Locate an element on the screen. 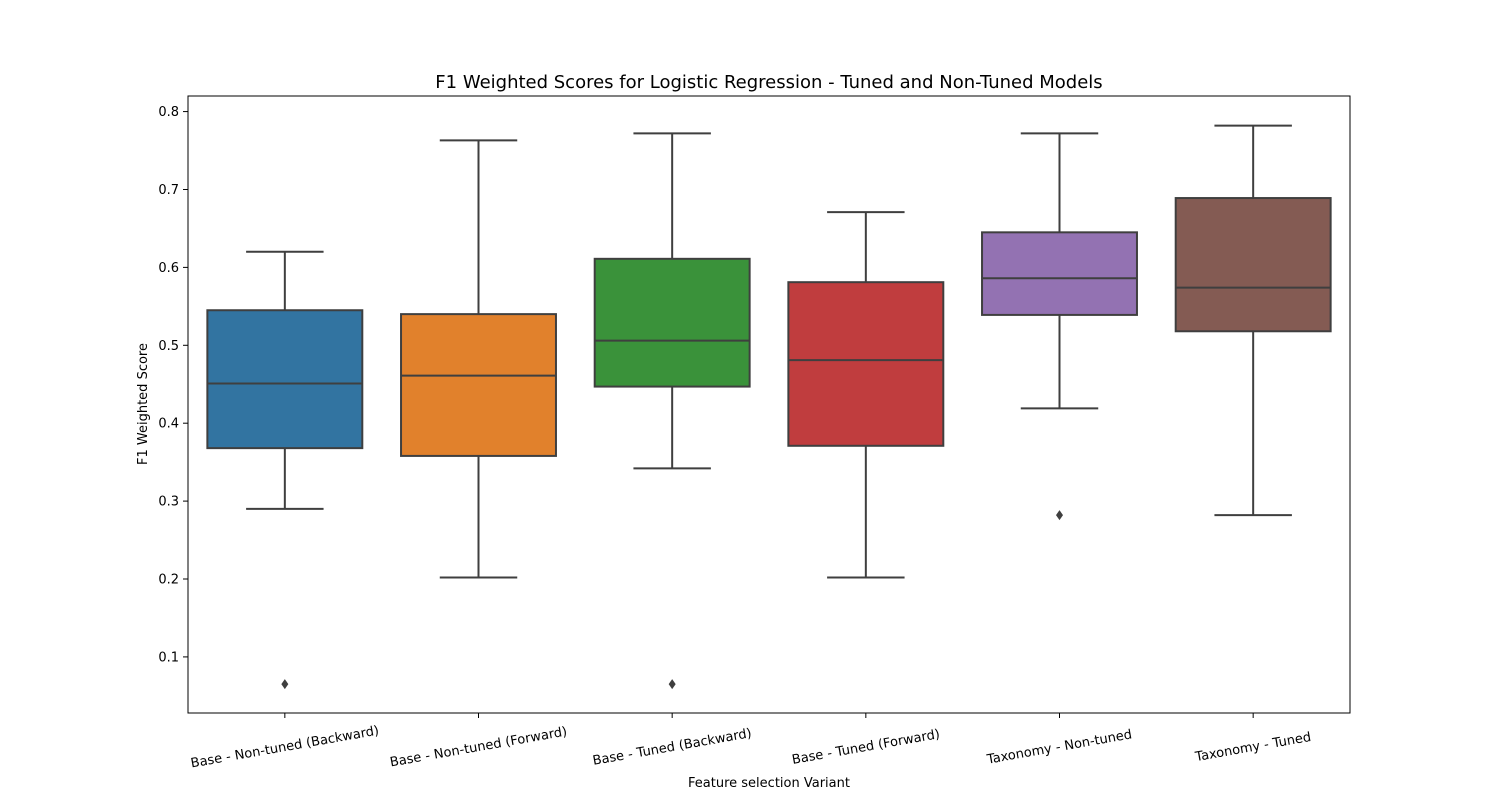 The height and width of the screenshot is (804, 1500). y-tick-label: 0.5 is located at coordinates (168, 346).